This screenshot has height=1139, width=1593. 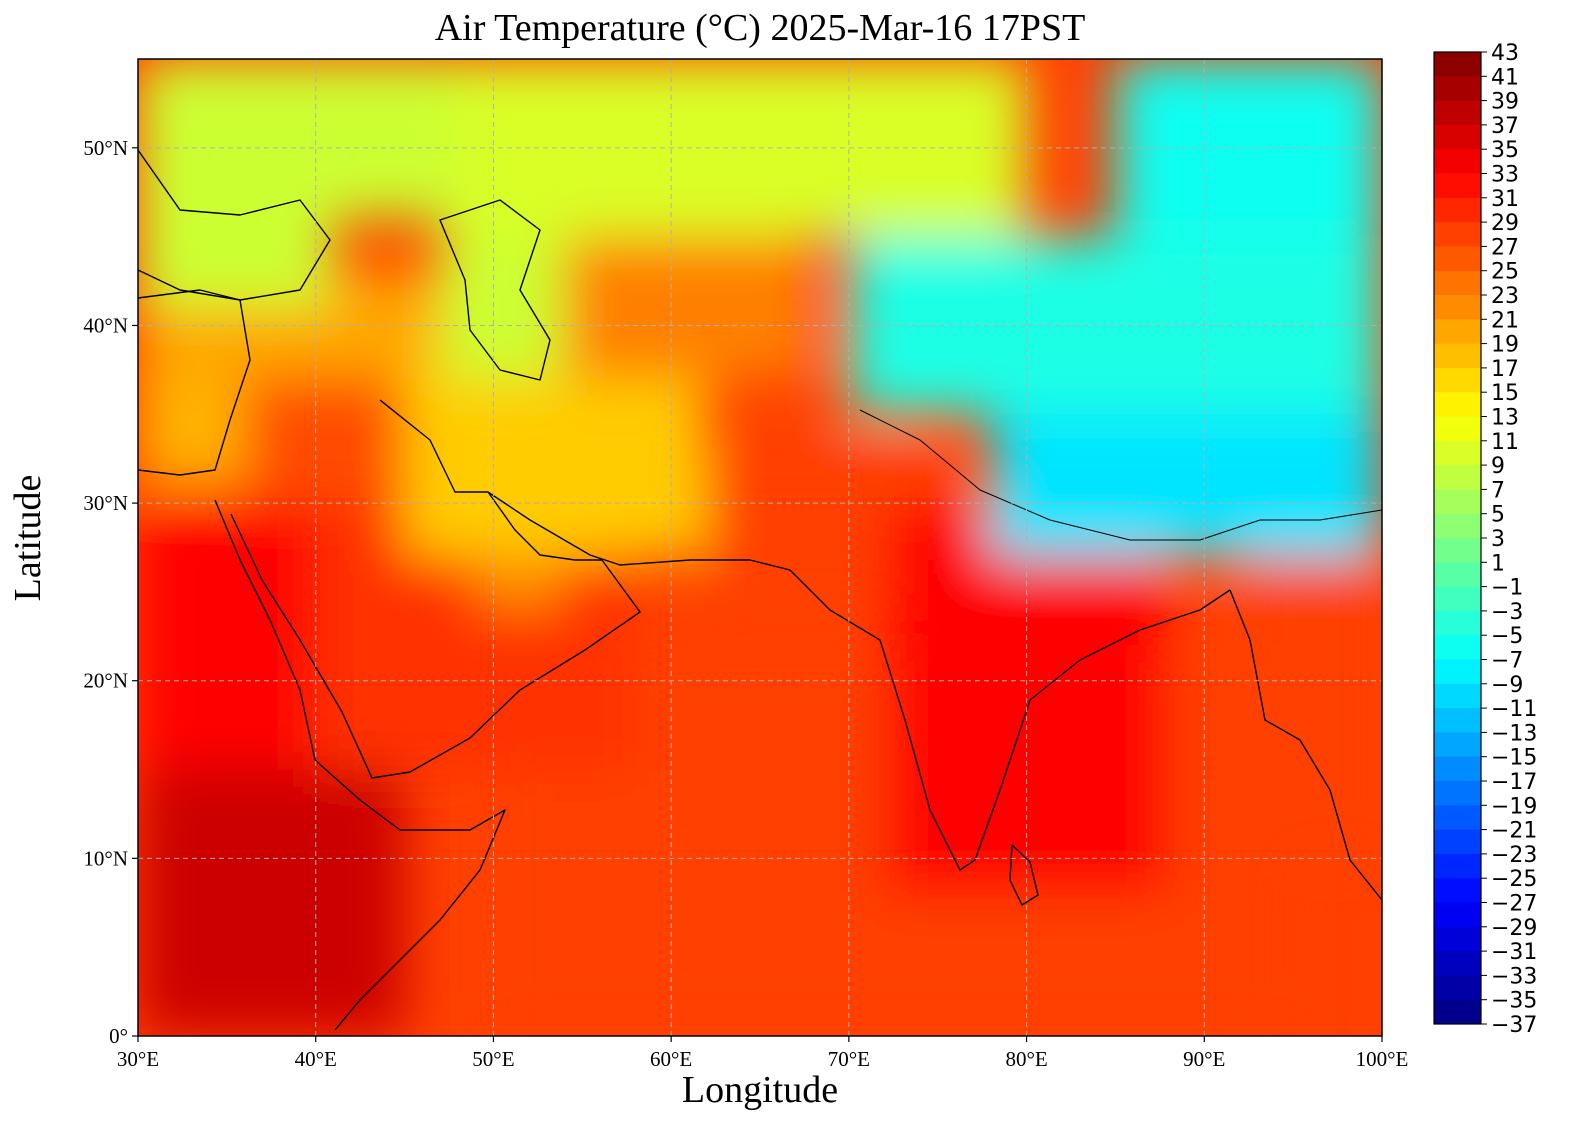 What do you see at coordinates (1505, 53) in the screenshot?
I see `colorbar-tick-label-0: 43` at bounding box center [1505, 53].